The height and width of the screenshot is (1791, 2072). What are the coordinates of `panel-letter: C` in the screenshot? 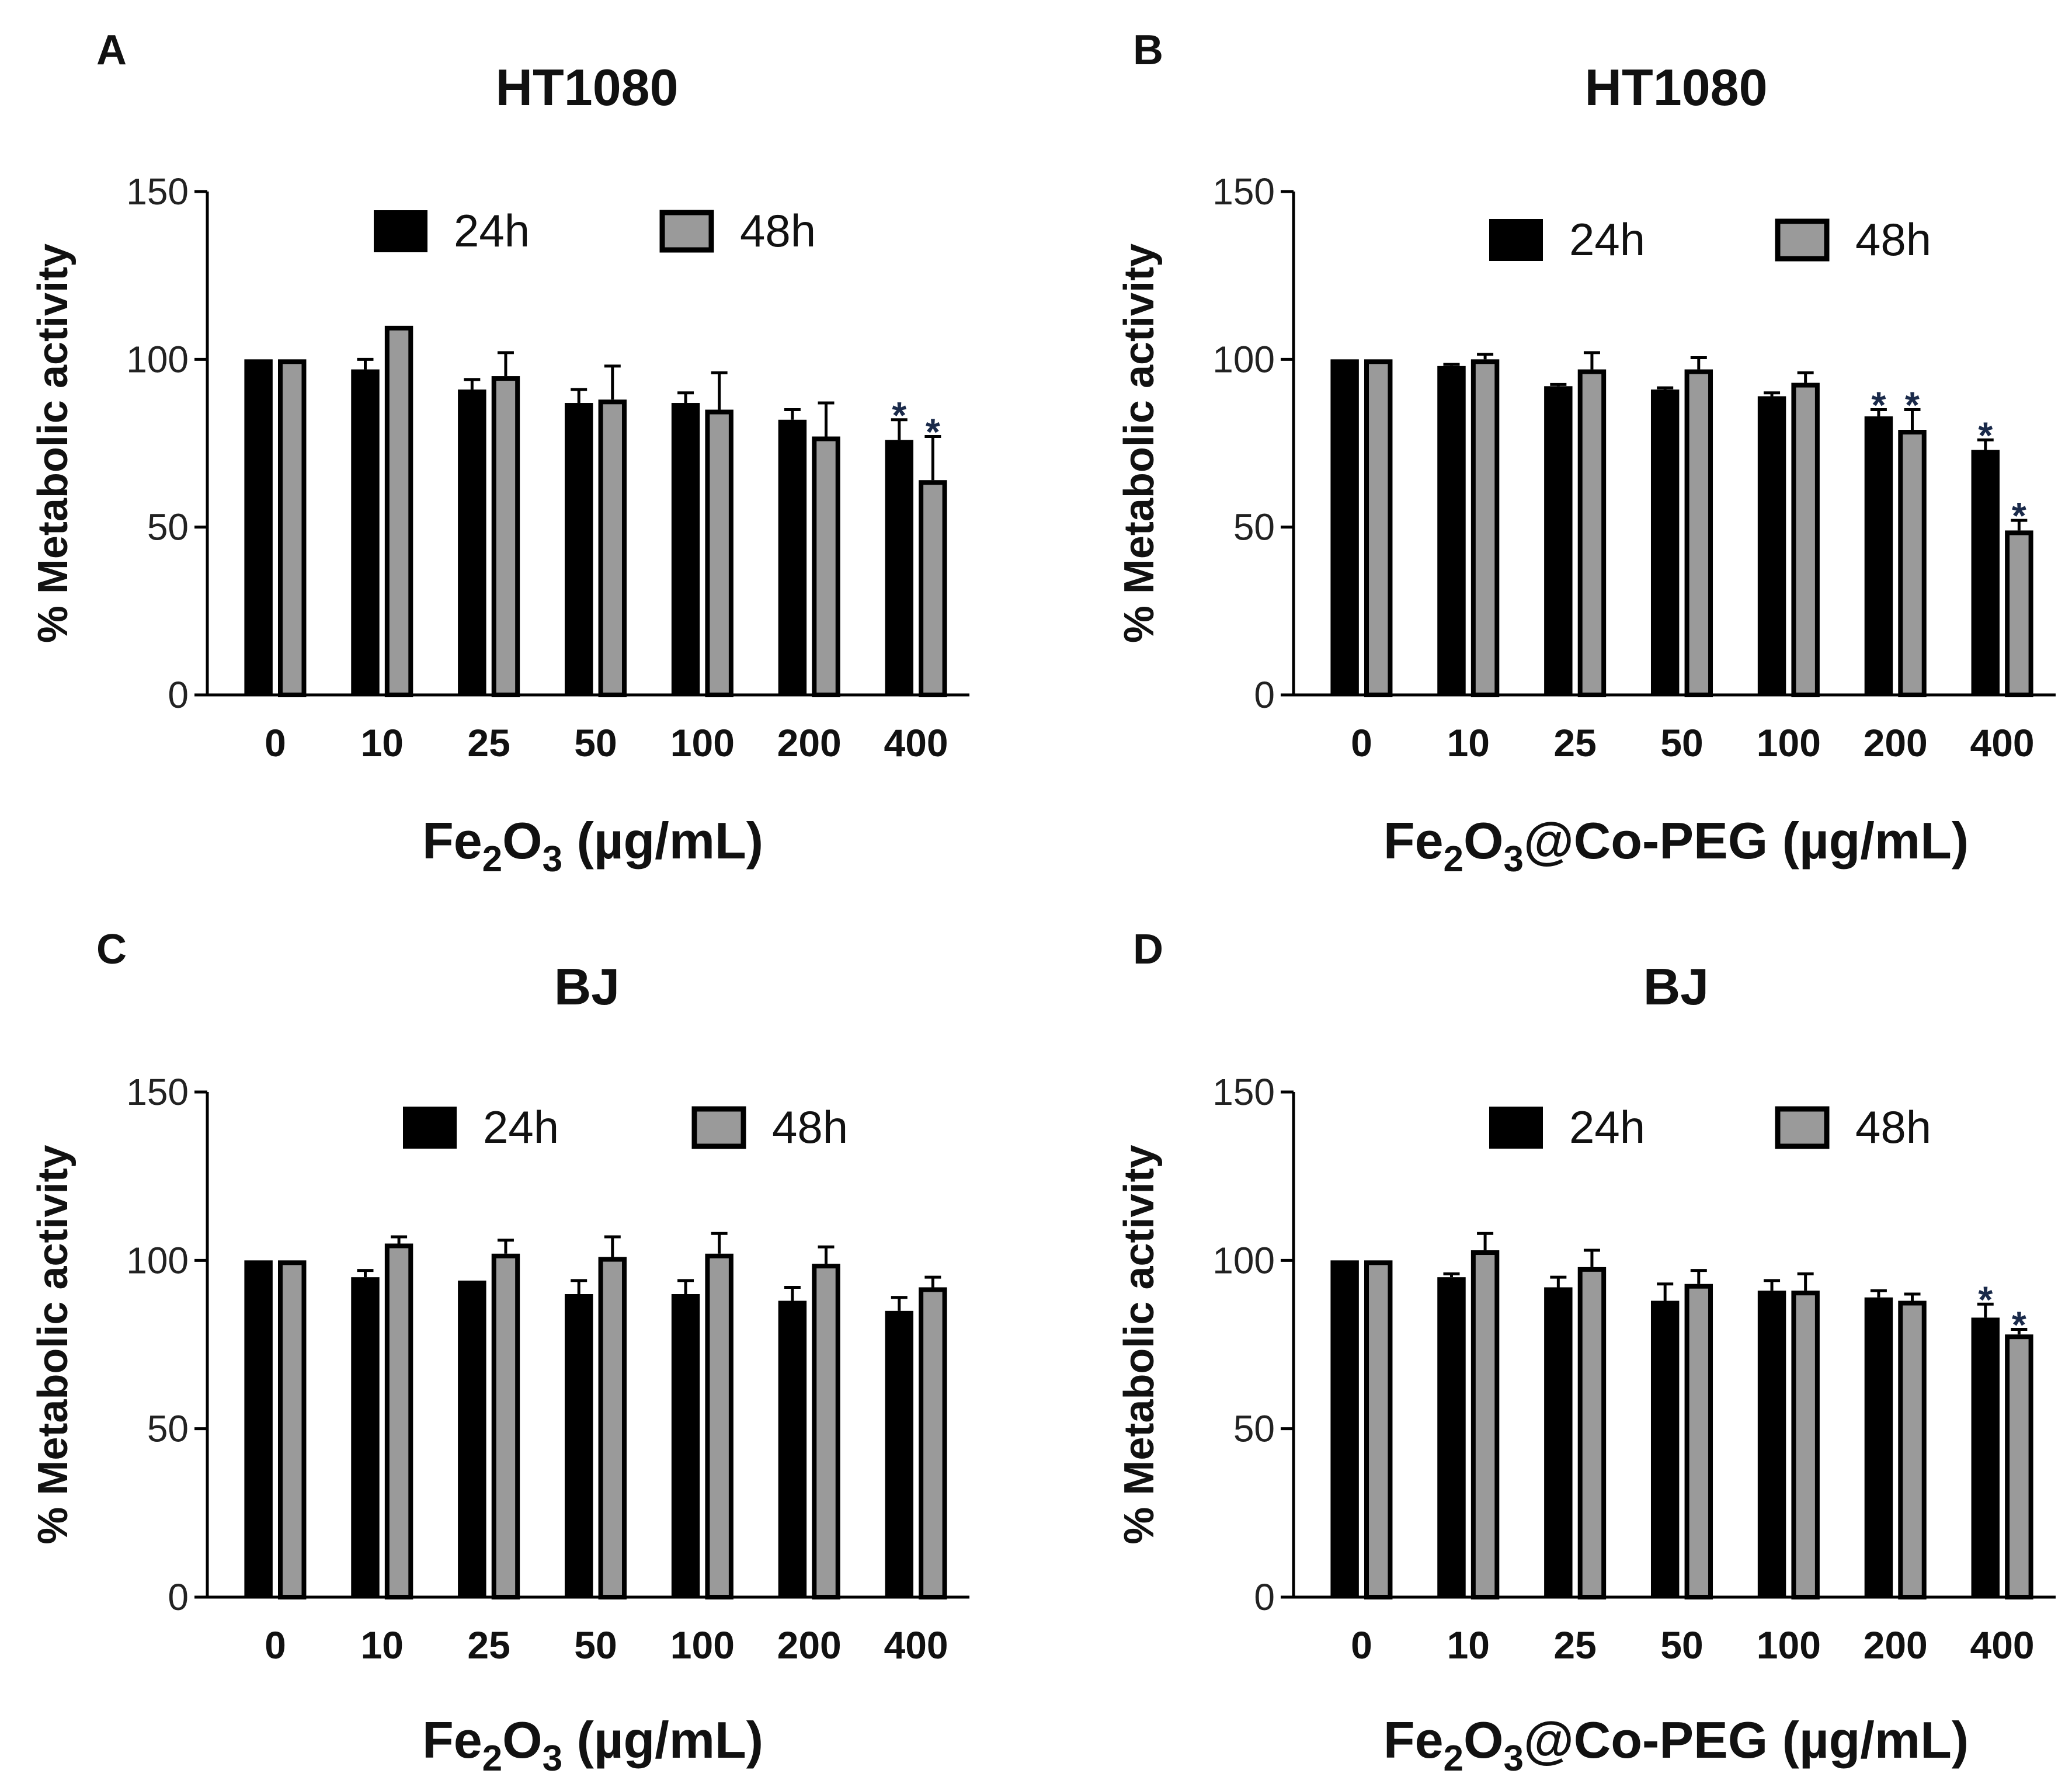 It's located at (111, 949).